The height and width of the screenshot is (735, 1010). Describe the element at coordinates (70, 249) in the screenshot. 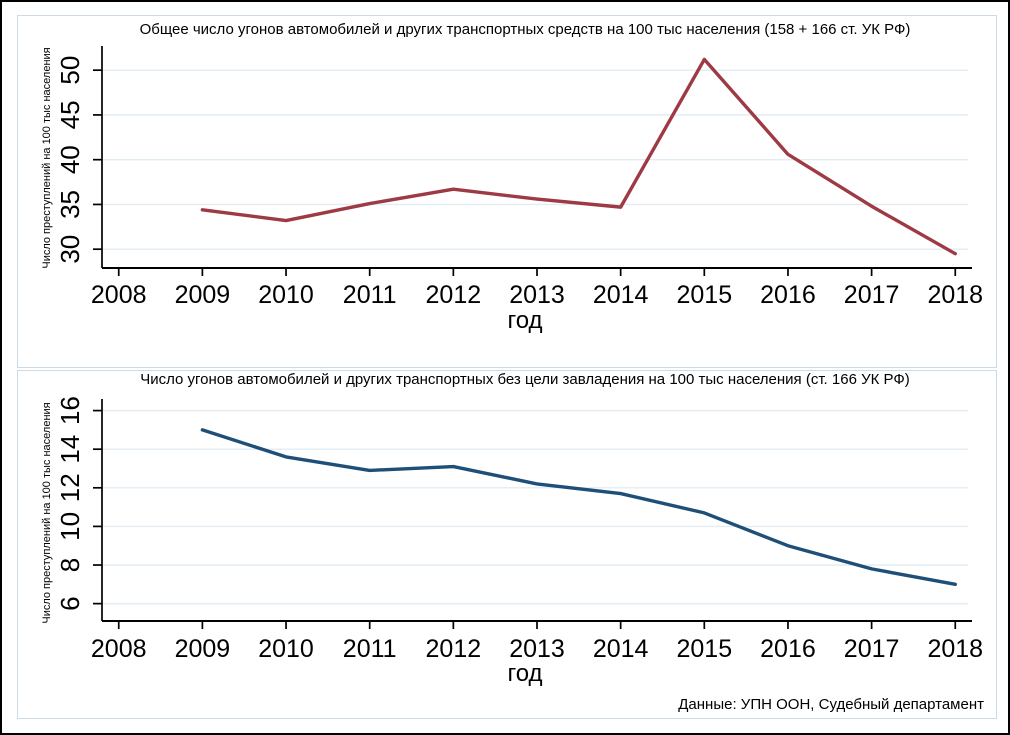

I see `y-tick-label: 30` at that location.